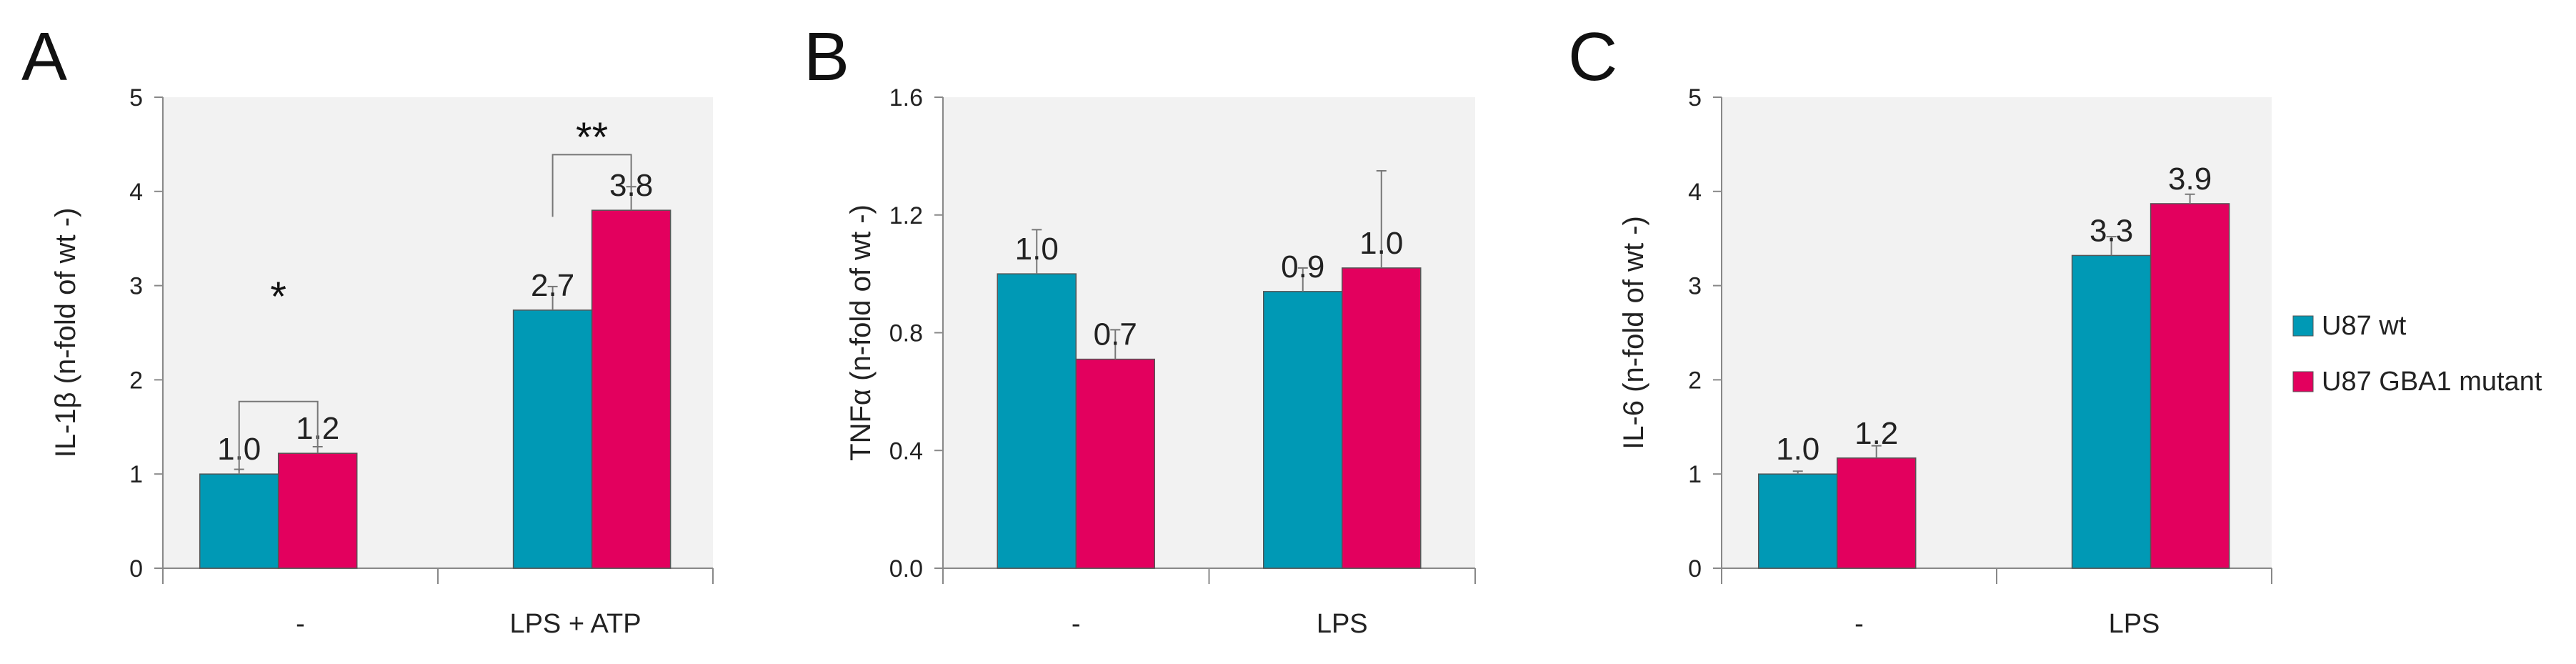 The width and height of the screenshot is (2576, 664). Describe the element at coordinates (861, 332) in the screenshot. I see `y-axis-label: TNFα (n-fold of wt -)` at that location.